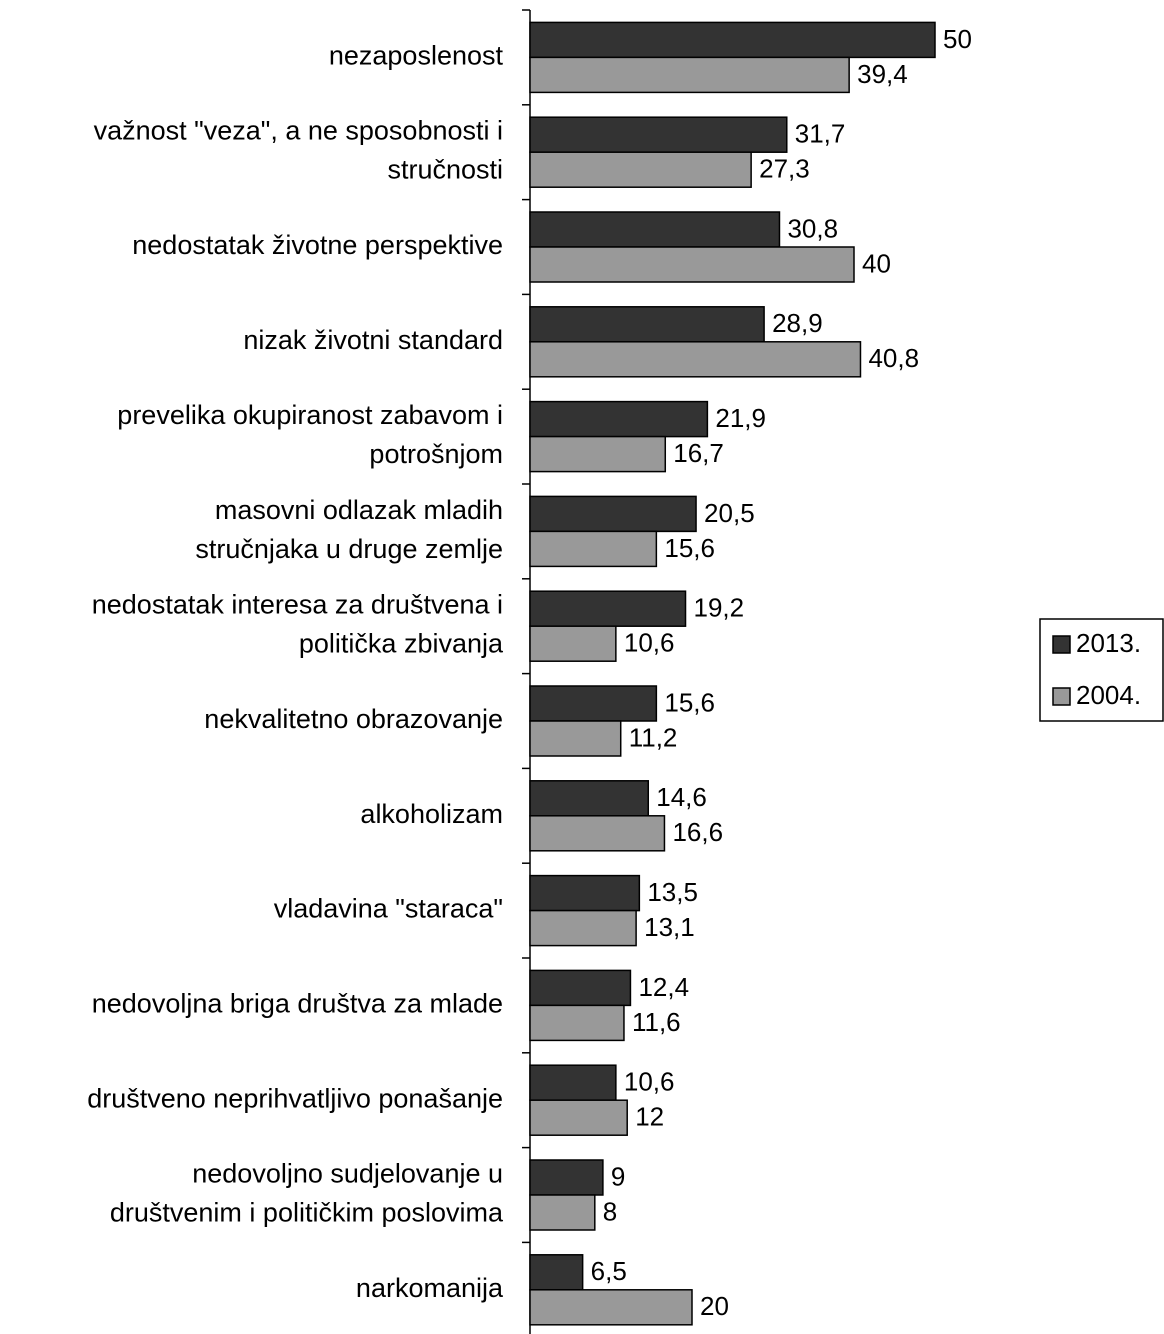 The width and height of the screenshot is (1164, 1334). I want to click on value-label: 20,5, so click(729, 513).